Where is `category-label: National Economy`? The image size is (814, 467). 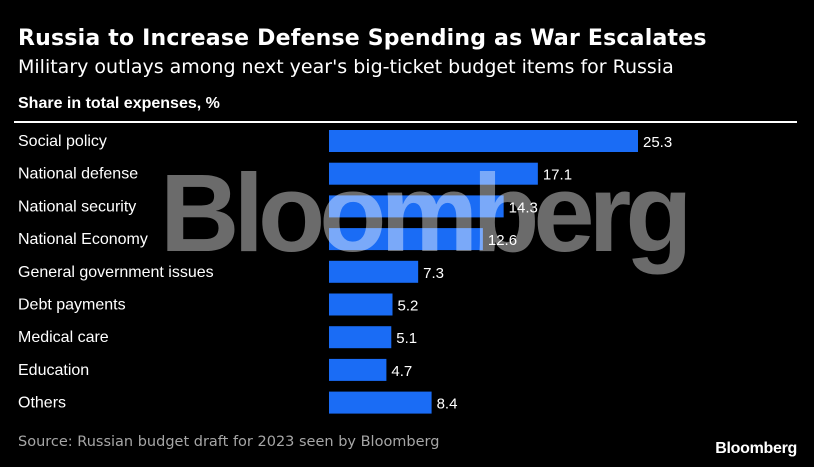
category-label: National Economy is located at coordinates (83, 239).